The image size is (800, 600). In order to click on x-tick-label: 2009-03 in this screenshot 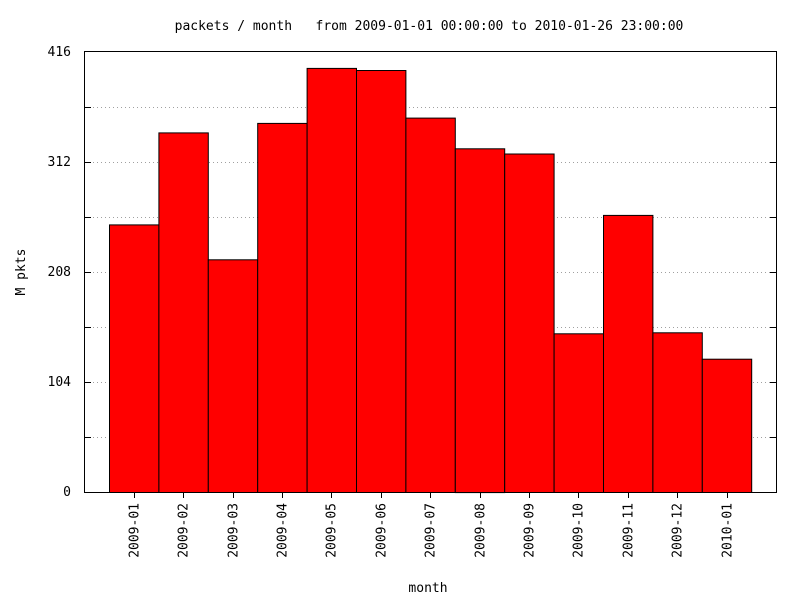, I will do `click(234, 530)`.